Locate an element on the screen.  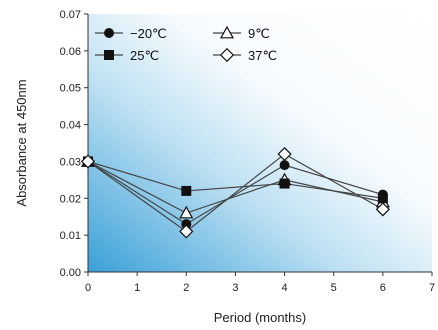
legend-label: 25℃ is located at coordinates (144, 55).